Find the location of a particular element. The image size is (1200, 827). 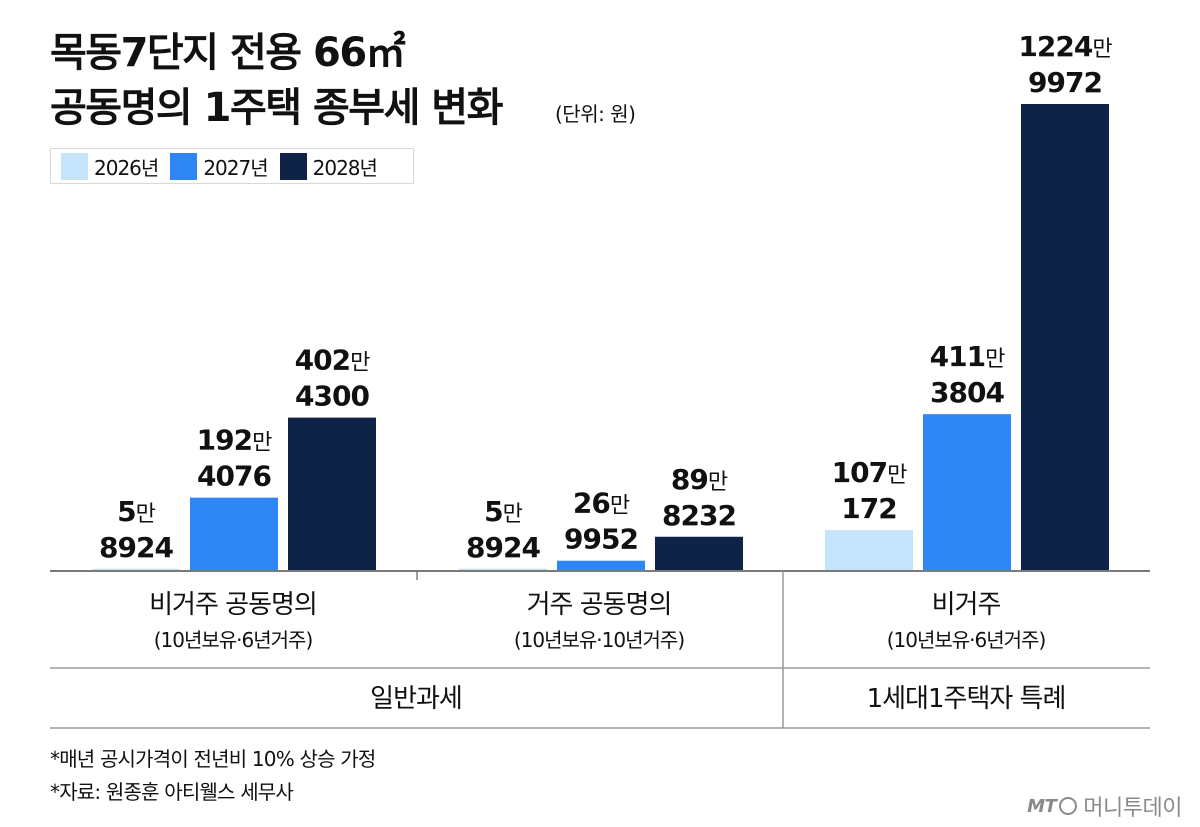

bar-label-top-2028년-cat2: 89만 is located at coordinates (699, 479).